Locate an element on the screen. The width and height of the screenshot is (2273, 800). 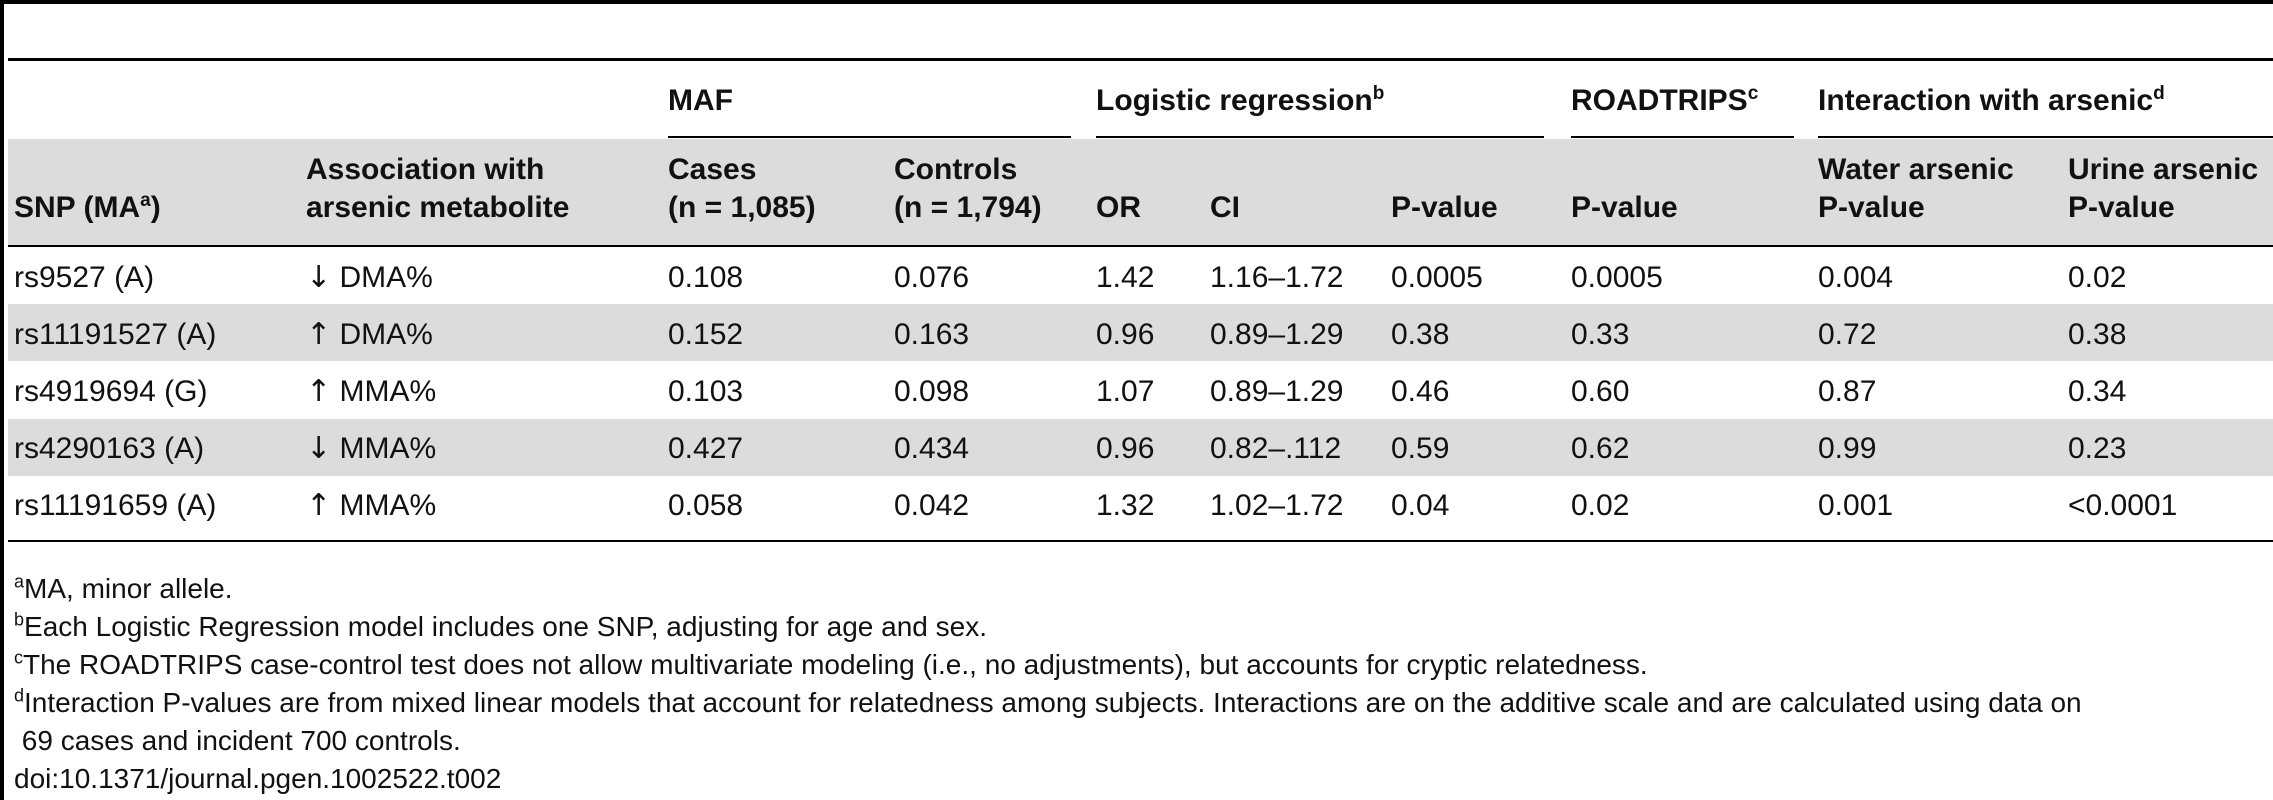
column-header-background is located at coordinates (1140, 192).